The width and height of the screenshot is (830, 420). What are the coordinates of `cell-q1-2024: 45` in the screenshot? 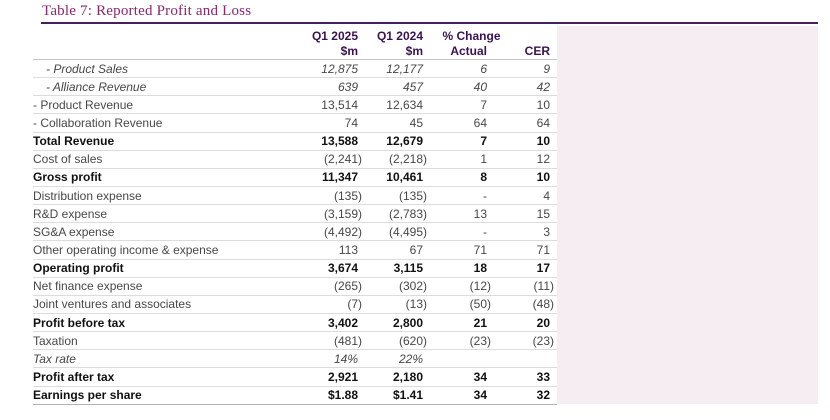 It's located at (416, 122).